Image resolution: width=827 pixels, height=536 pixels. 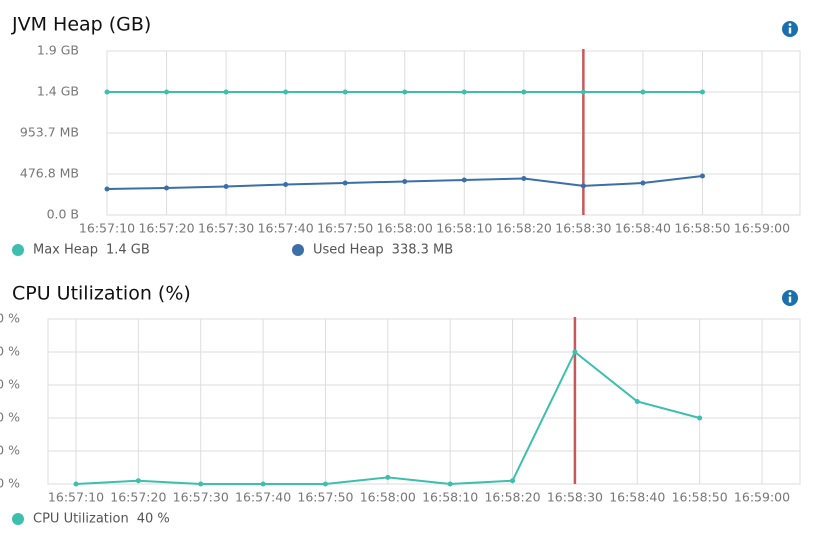 I want to click on y-tick-label: 40 %, so click(x=10, y=351).